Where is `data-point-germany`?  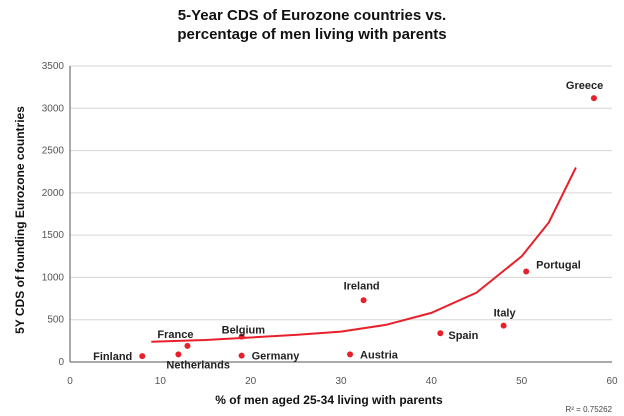
data-point-germany is located at coordinates (241, 355).